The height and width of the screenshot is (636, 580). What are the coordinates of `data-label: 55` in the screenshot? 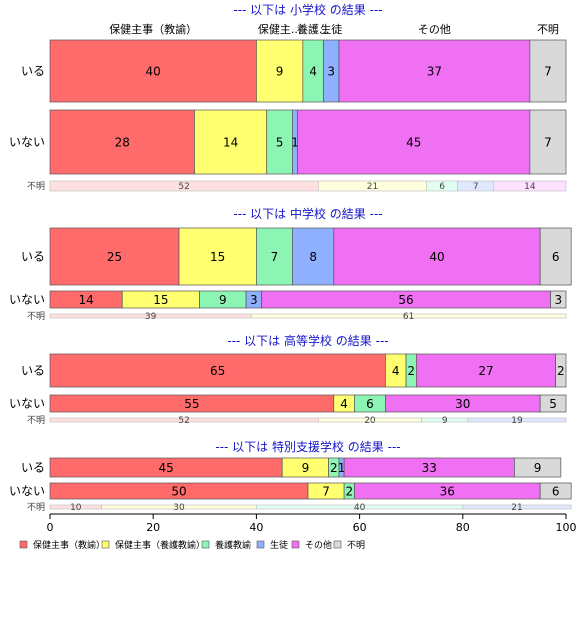 It's located at (191, 404).